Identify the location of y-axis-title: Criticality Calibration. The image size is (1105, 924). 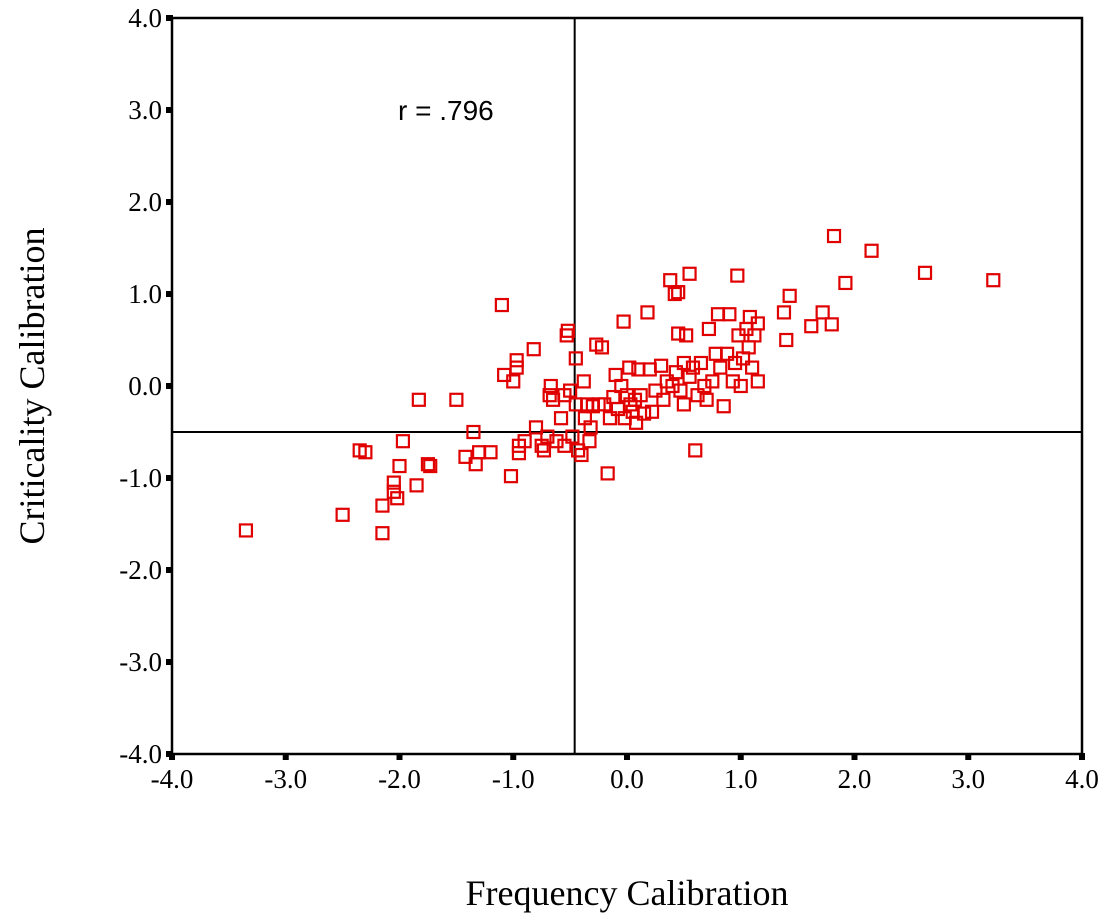
(32, 386).